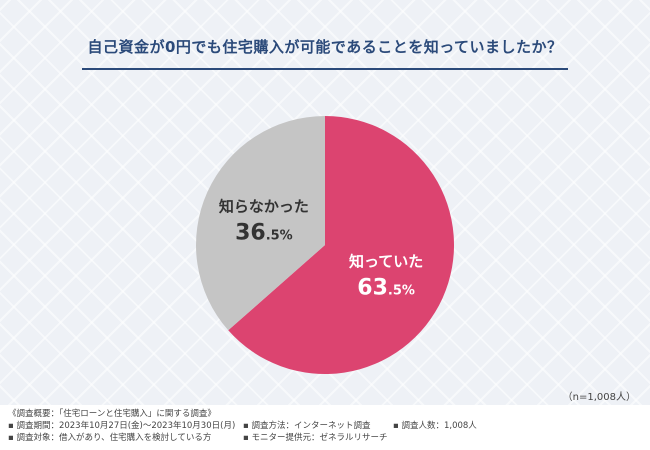 This screenshot has height=450, width=650. Describe the element at coordinates (307, 426) in the screenshot. I see `survey-method: ▪ 調査方法：インターネット調査` at that location.